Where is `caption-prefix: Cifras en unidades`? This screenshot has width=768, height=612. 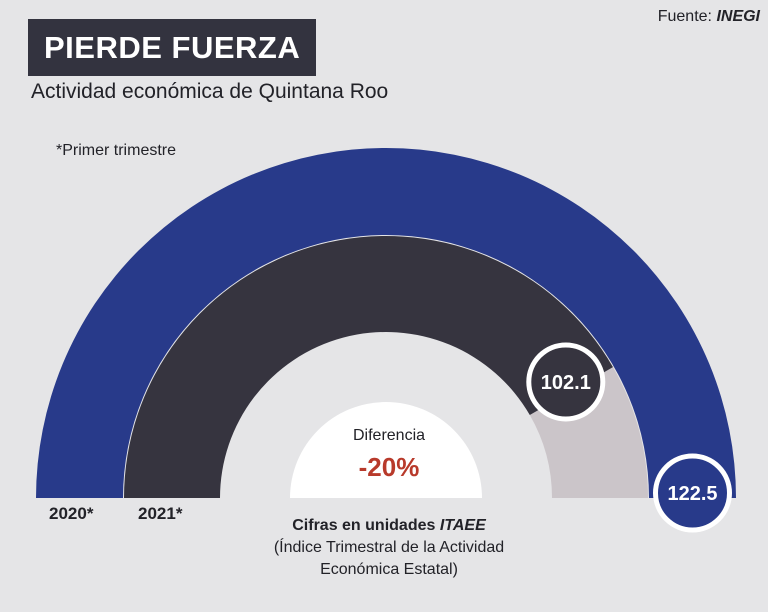 caption-prefix: Cifras en unidades is located at coordinates (366, 525).